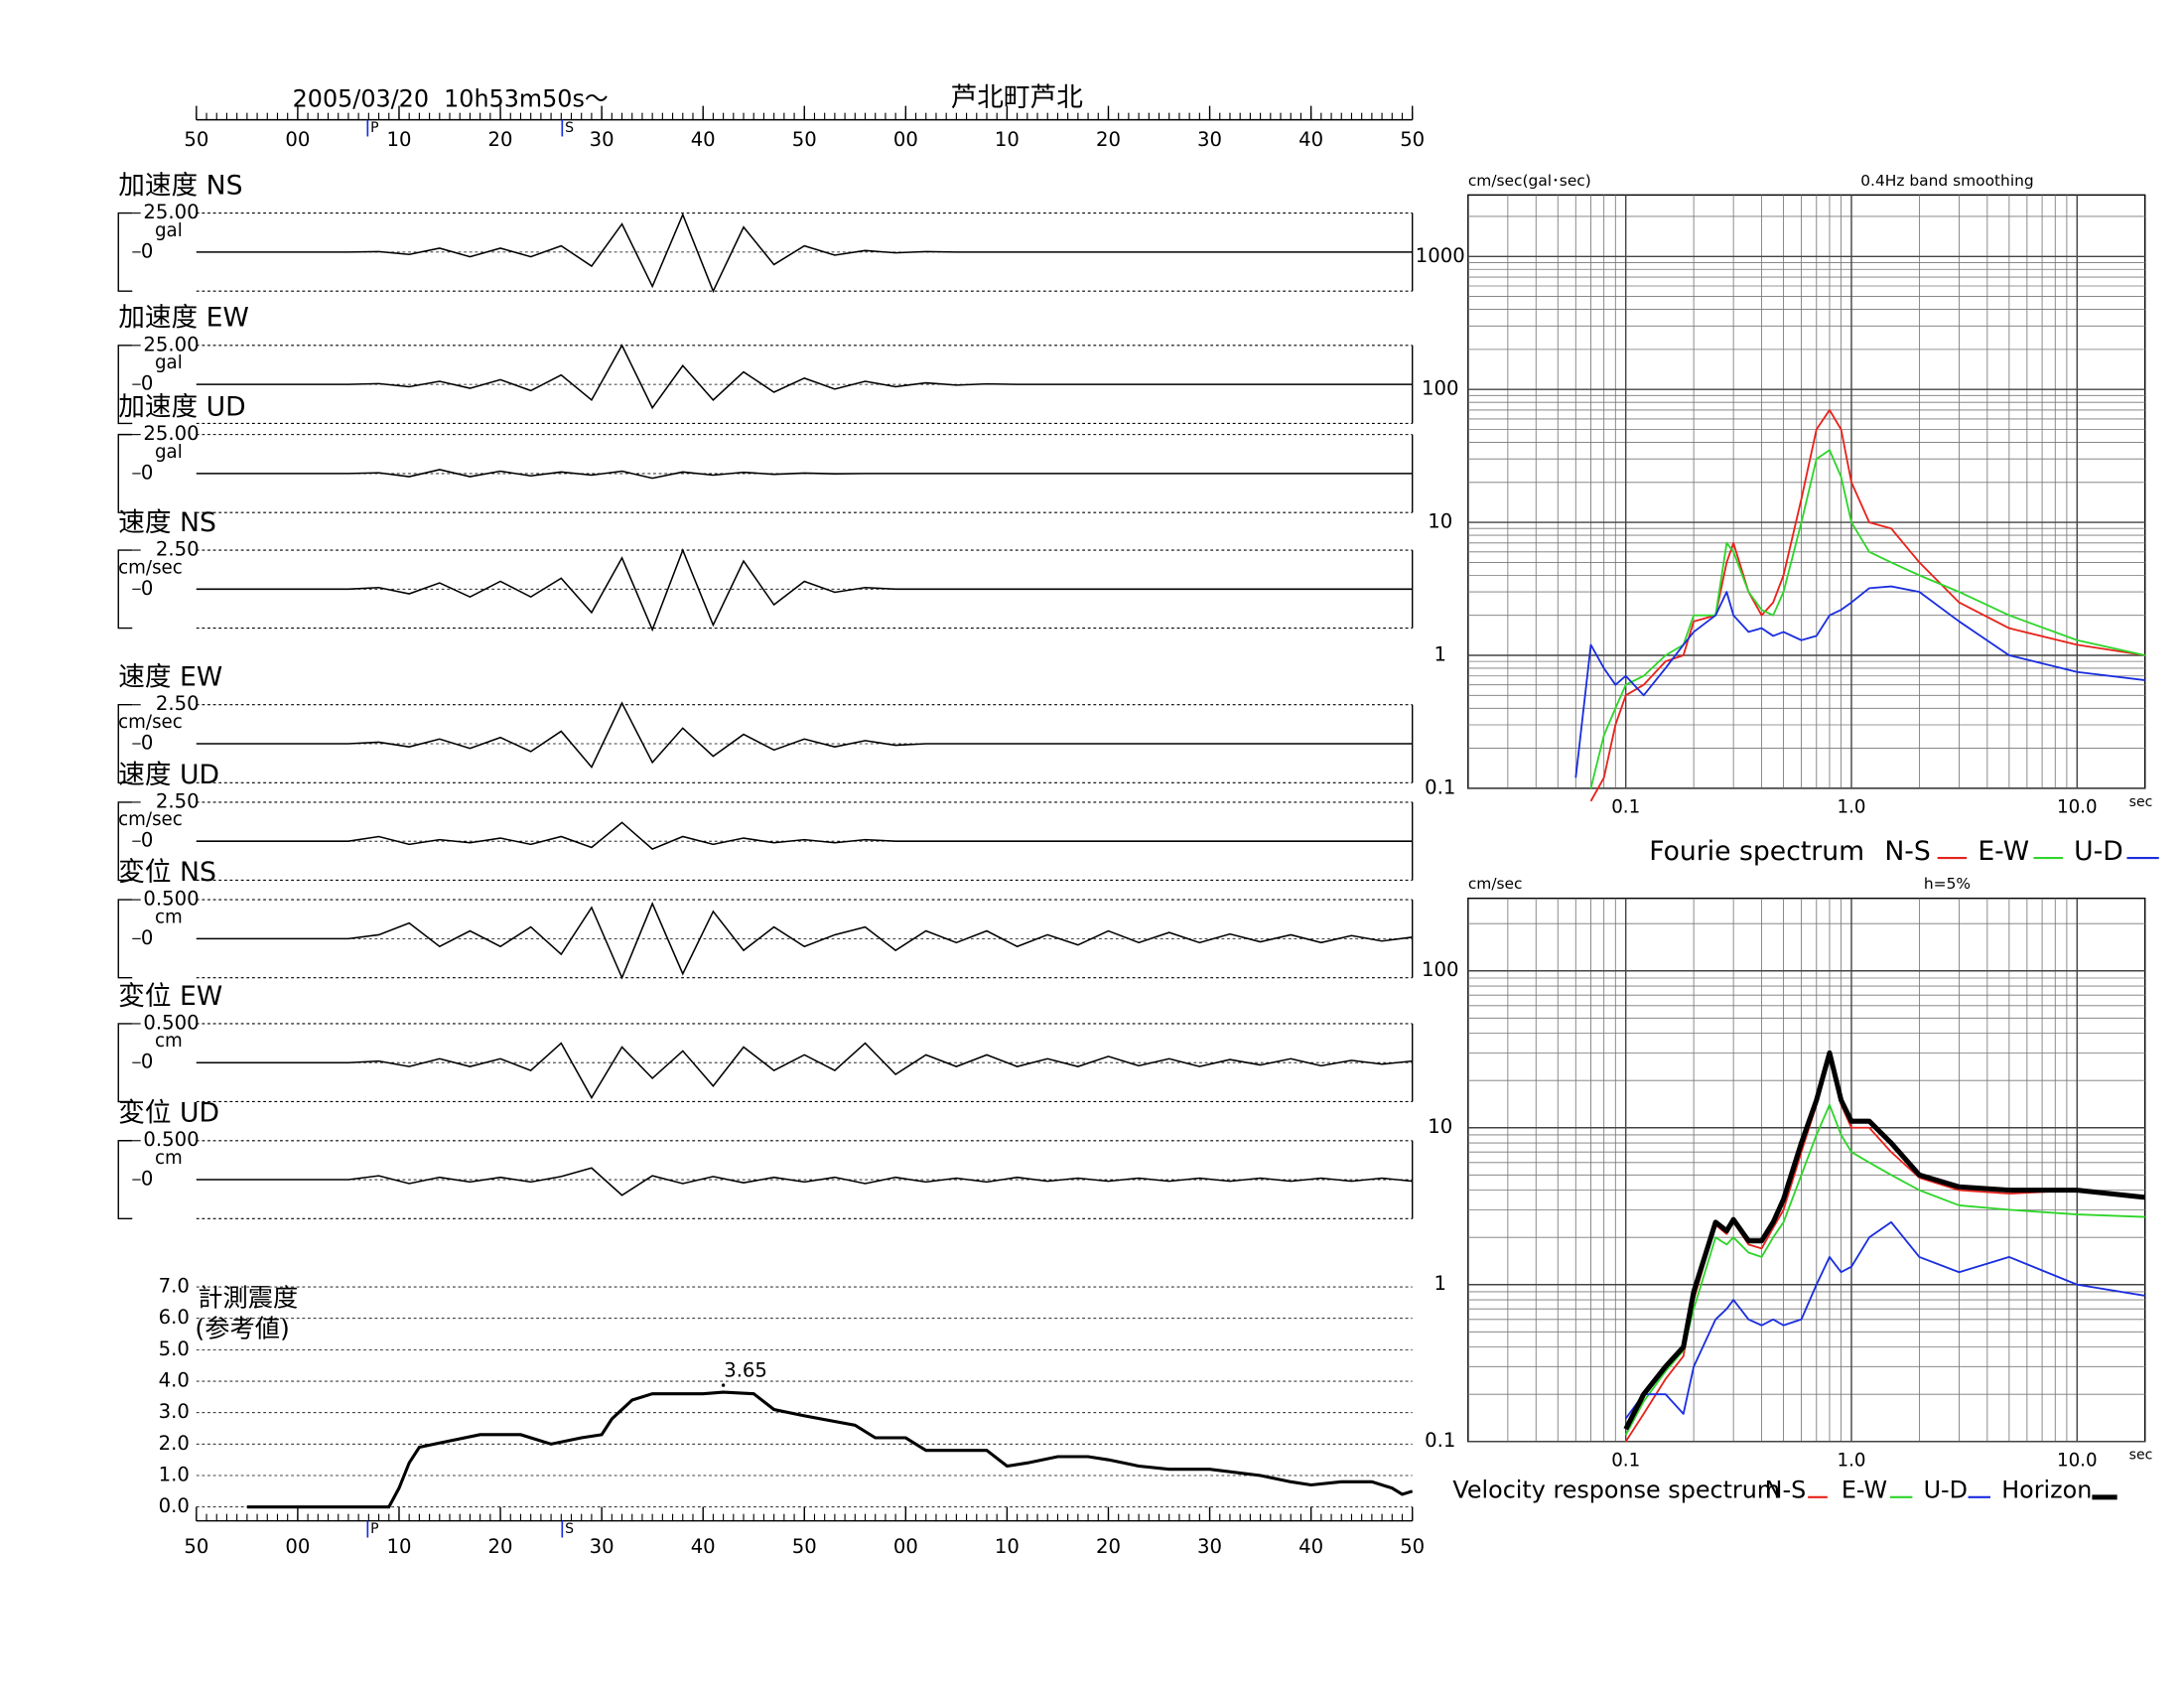 The image size is (2184, 1688). What do you see at coordinates (1529, 181) in the screenshot?
I see `y-axis-unit: cm/sec(gal･sec)` at bounding box center [1529, 181].